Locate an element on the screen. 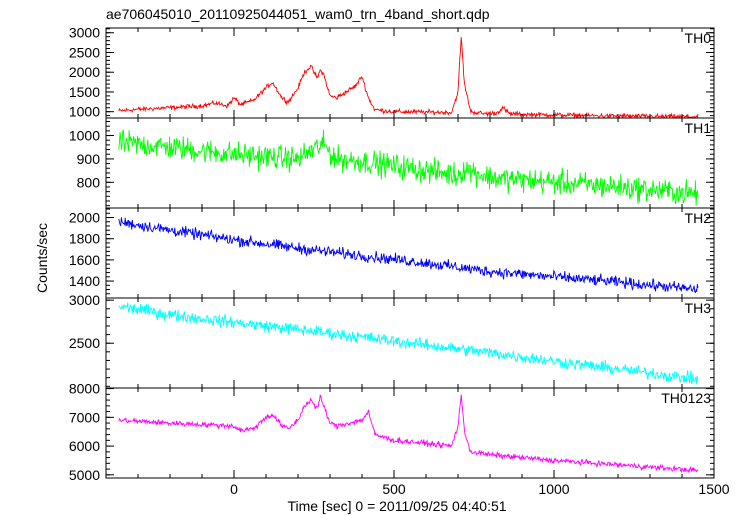 This screenshot has height=516, width=741. series-line-th0123 is located at coordinates (408, 434).